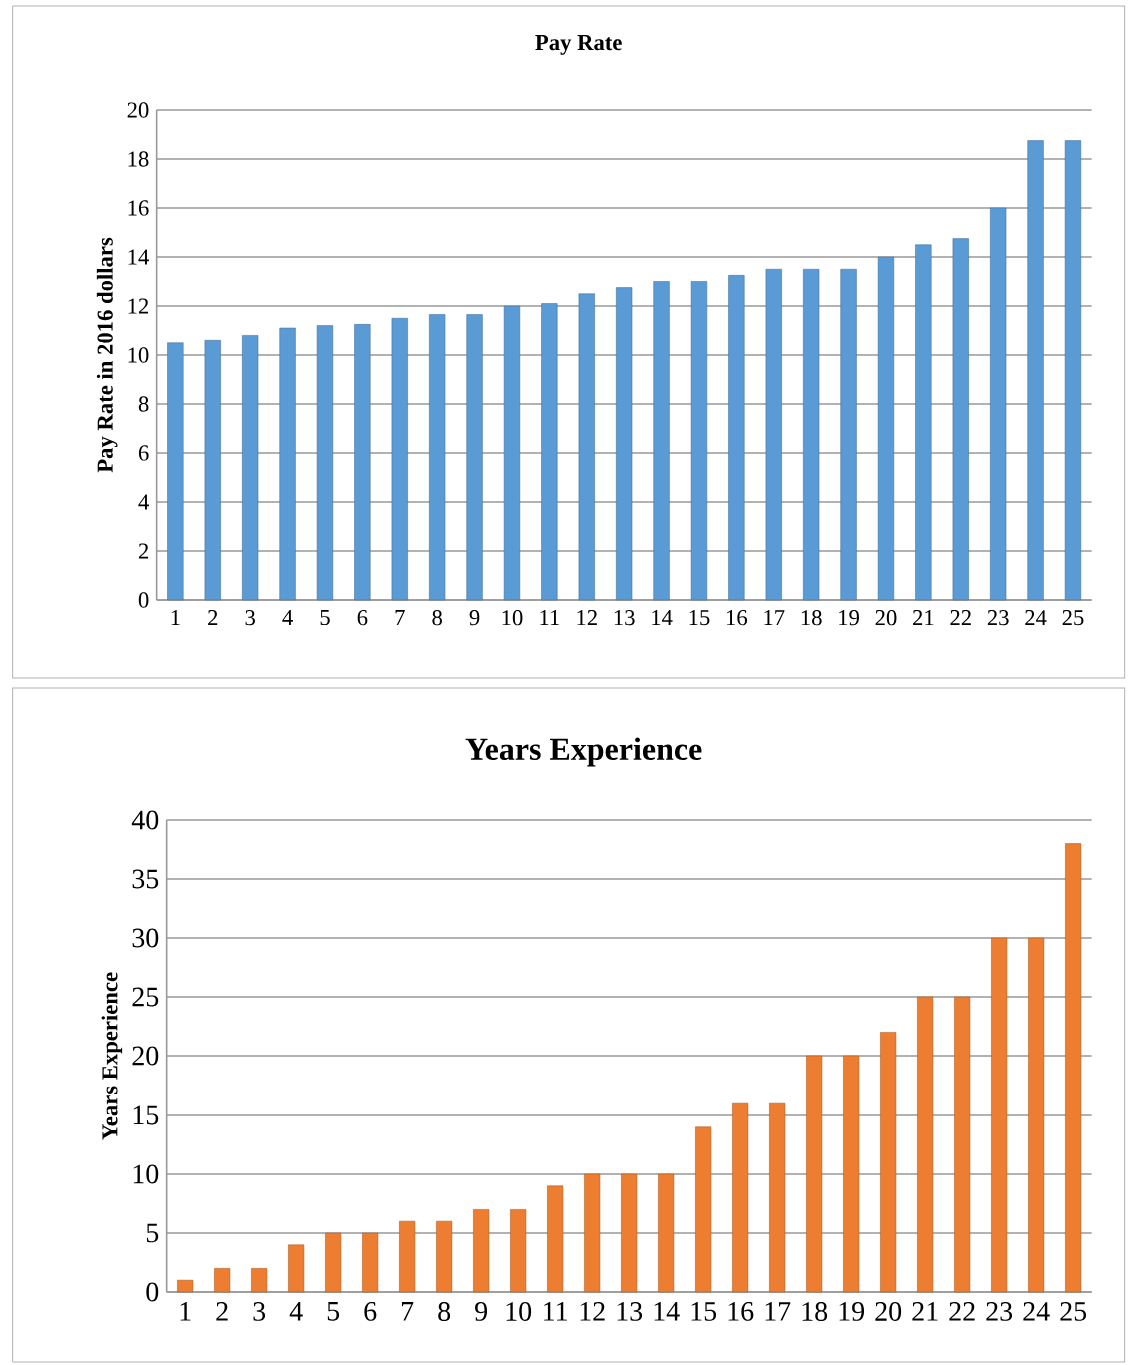  Describe the element at coordinates (849, 618) in the screenshot. I see `x-tick-label: 19` at that location.